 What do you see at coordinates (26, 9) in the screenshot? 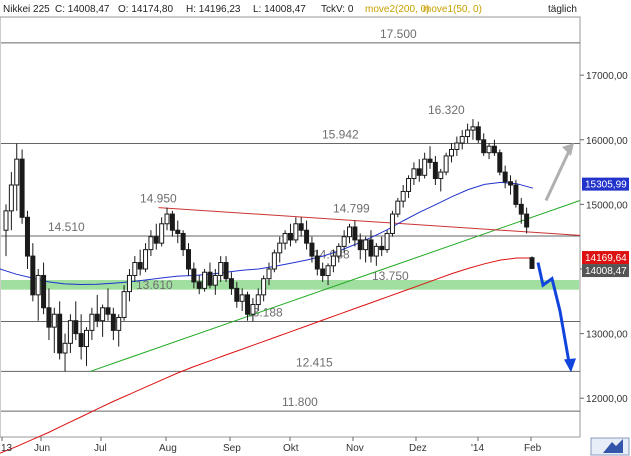
I see `header-symbol: Nikkei 225` at bounding box center [26, 9].